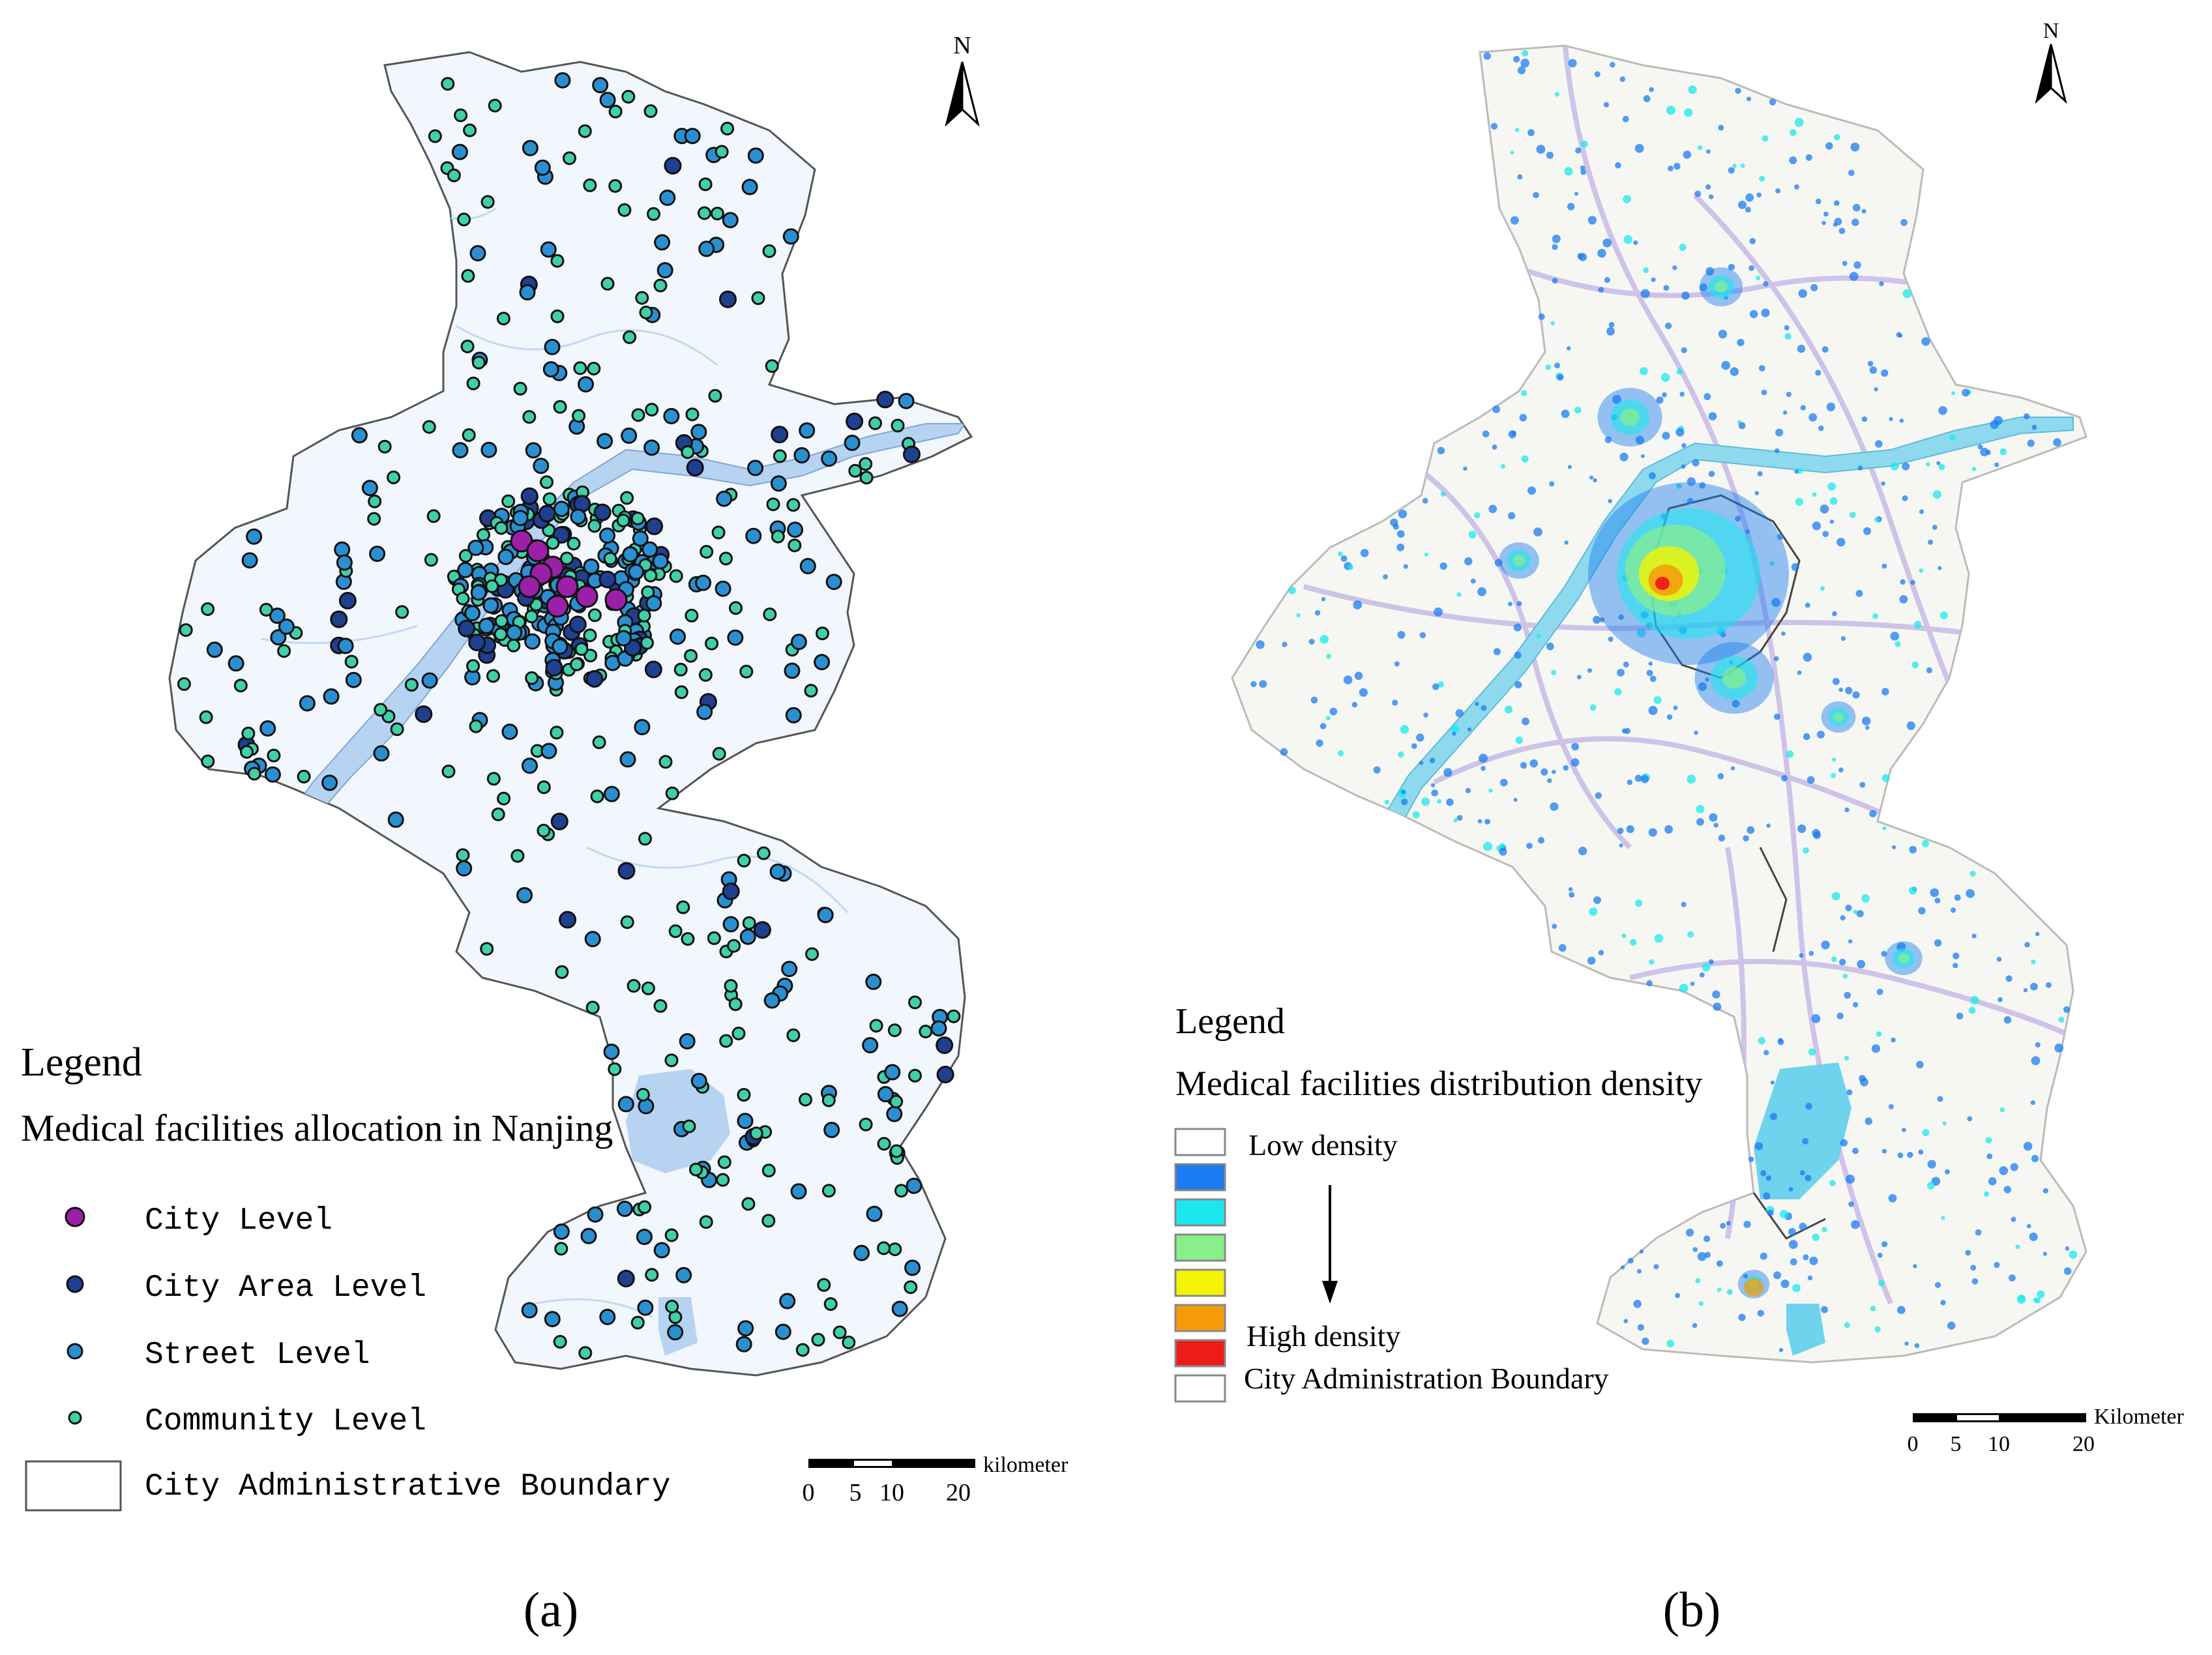 The height and width of the screenshot is (1655, 2212). What do you see at coordinates (1692, 1610) in the screenshot?
I see `caption-b: (b)` at bounding box center [1692, 1610].